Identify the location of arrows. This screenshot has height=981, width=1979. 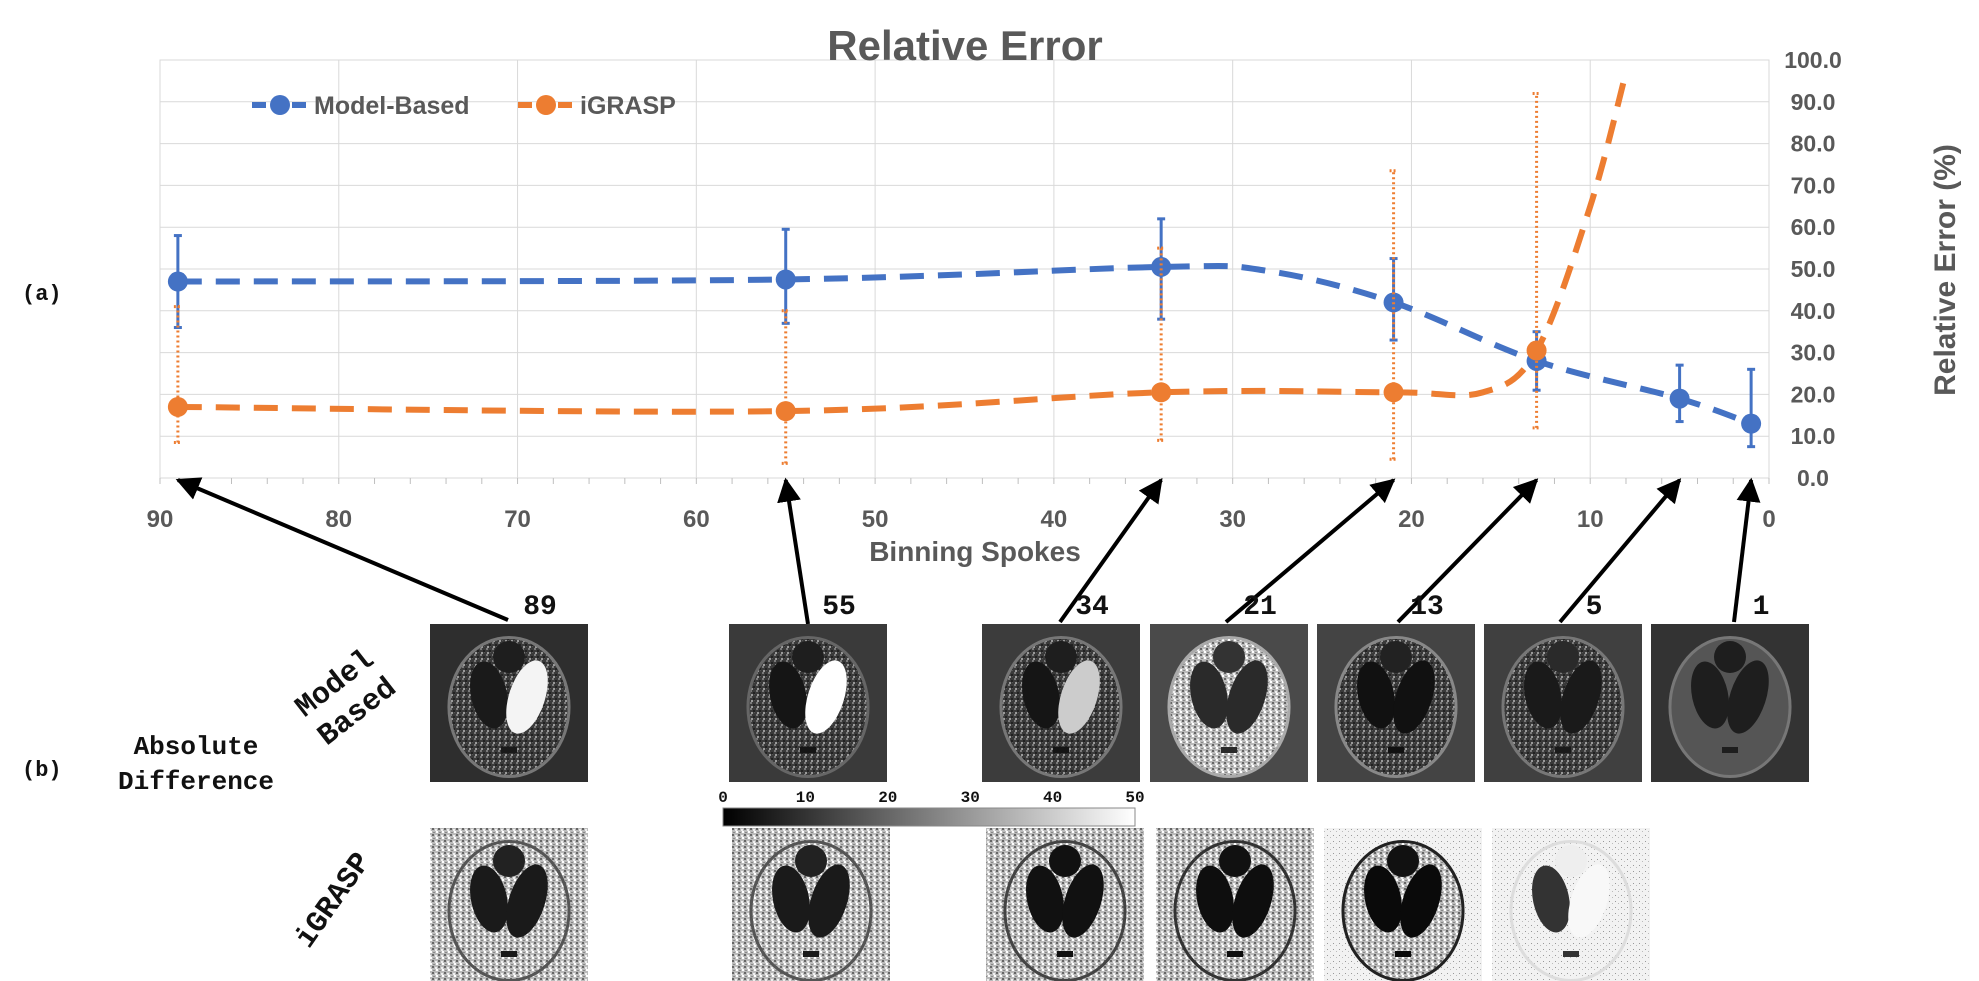
(968, 551).